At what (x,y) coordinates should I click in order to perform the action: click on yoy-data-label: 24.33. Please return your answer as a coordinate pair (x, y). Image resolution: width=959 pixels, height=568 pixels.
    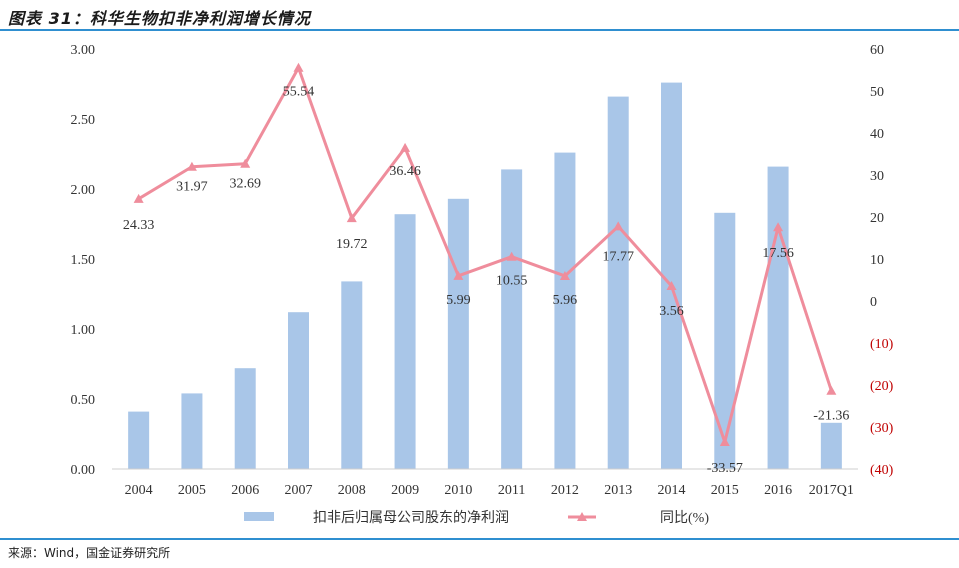
    Looking at the image, I should click on (139, 225).